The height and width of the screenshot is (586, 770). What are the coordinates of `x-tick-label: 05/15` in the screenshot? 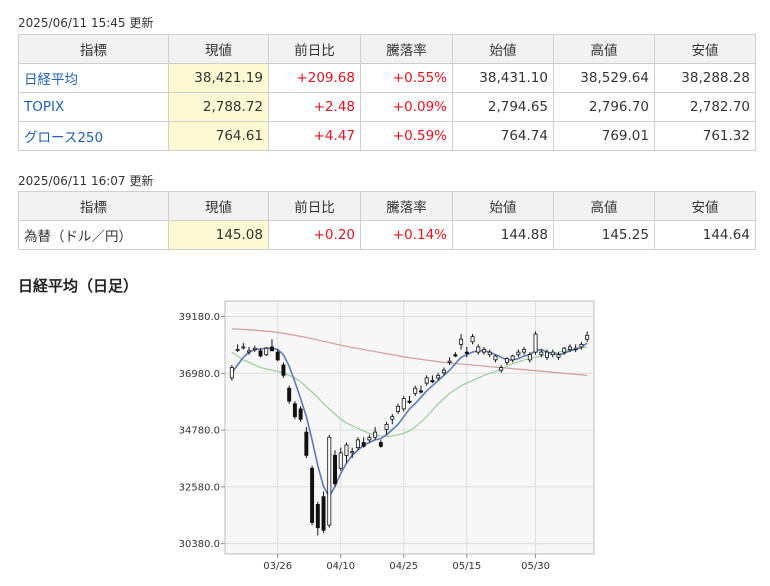 It's located at (466, 566).